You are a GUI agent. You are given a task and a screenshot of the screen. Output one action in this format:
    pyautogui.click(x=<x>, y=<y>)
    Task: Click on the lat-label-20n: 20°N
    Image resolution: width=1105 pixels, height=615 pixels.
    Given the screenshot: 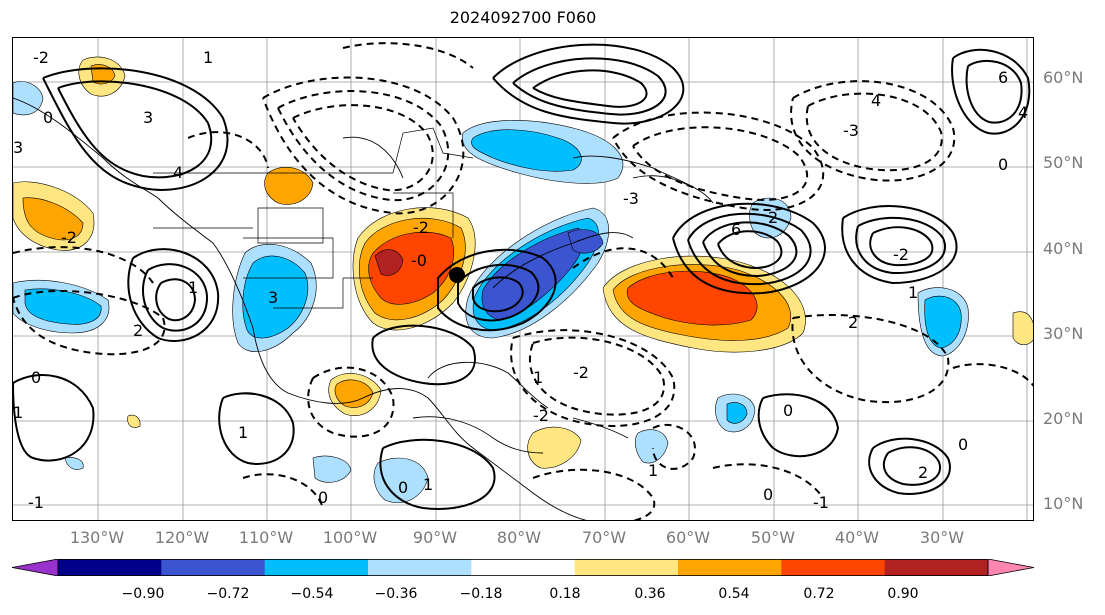 What is the action you would take?
    pyautogui.click(x=1063, y=418)
    